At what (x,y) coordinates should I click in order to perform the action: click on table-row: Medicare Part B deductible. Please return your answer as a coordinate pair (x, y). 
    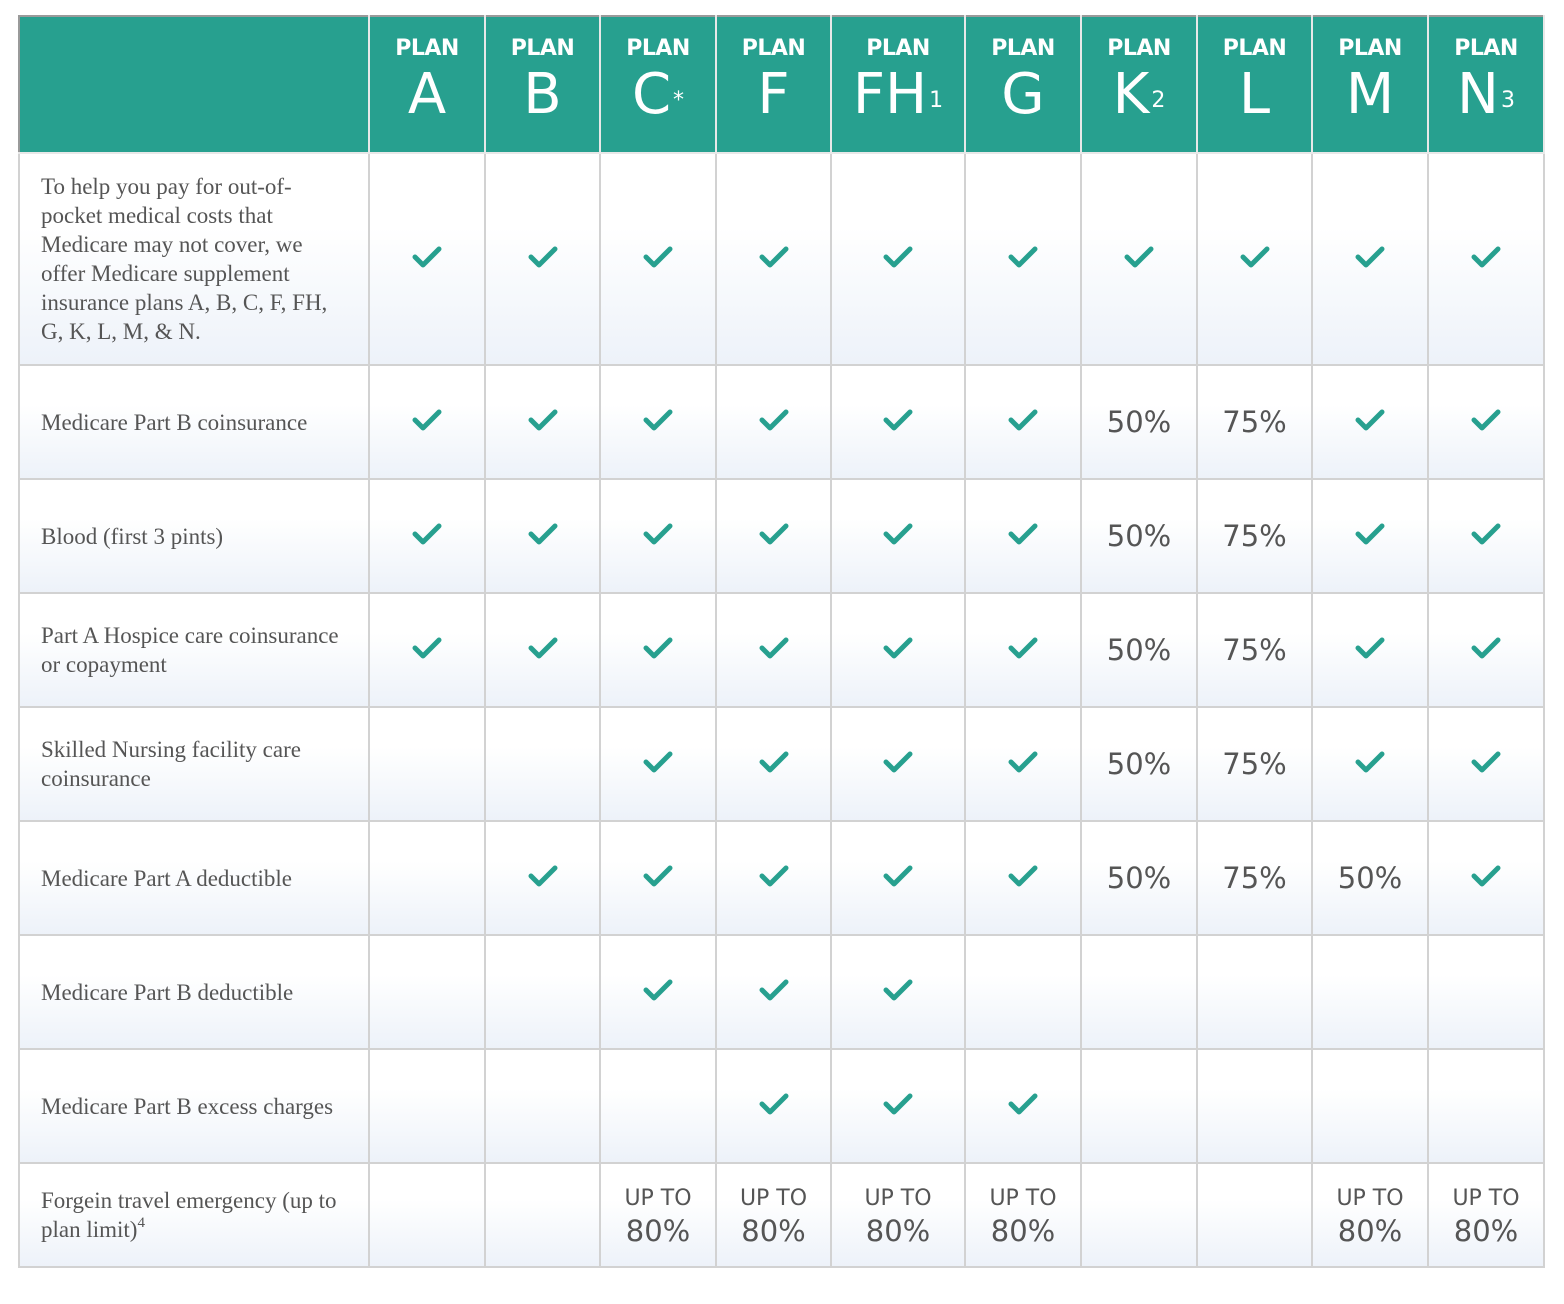
    Looking at the image, I should click on (781, 992).